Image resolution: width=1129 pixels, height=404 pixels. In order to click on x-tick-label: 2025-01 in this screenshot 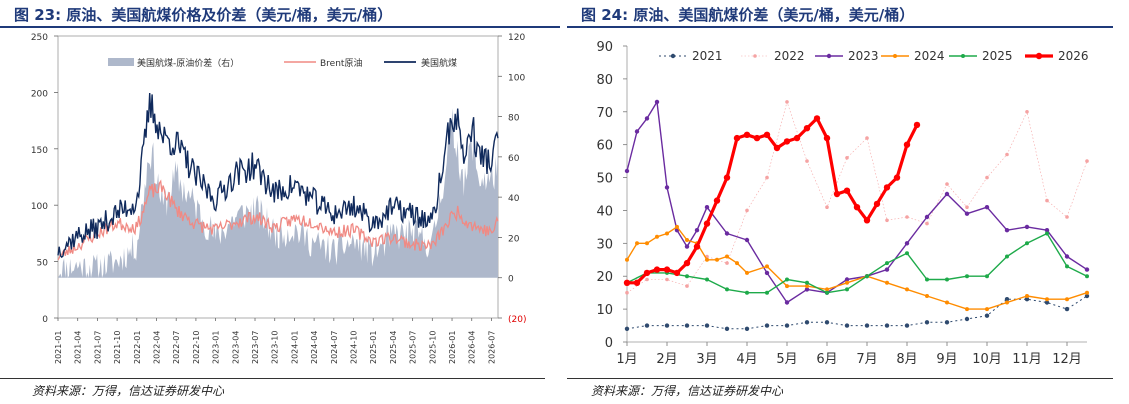, I will do `click(373, 347)`.